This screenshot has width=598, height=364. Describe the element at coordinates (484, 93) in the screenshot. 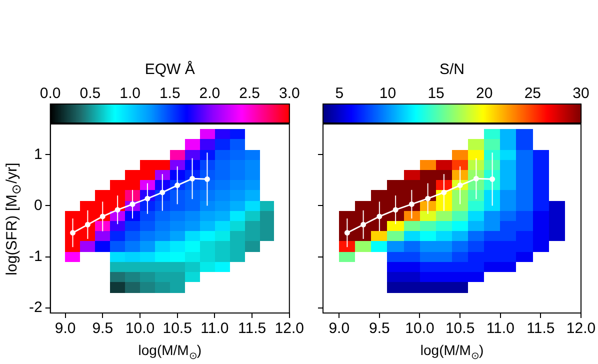

I see `color-bar-label: 20` at that location.